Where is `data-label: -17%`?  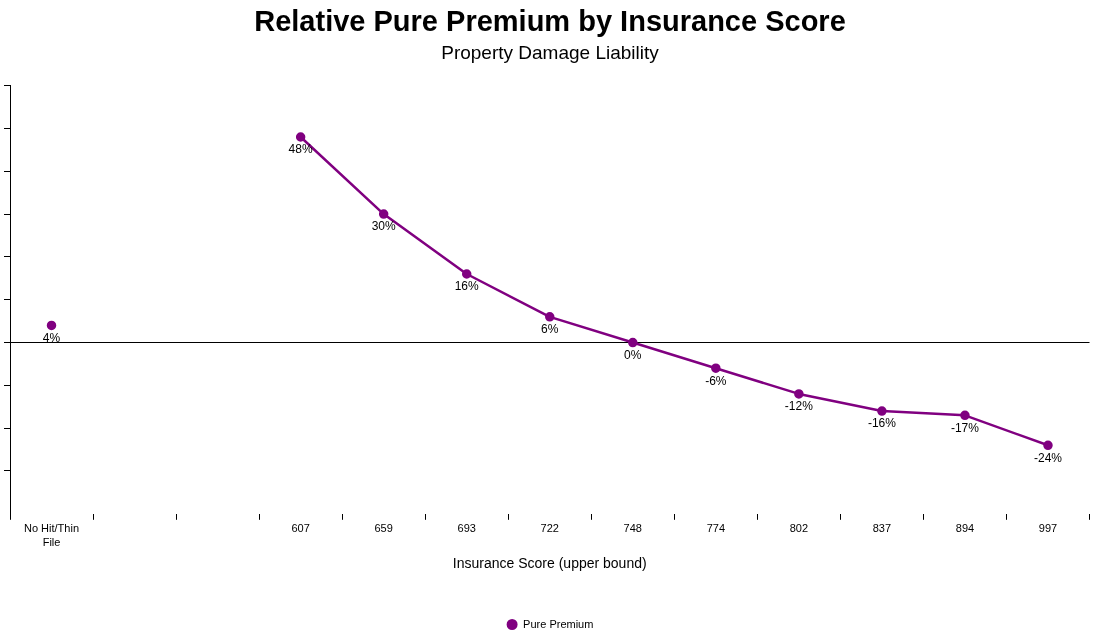
data-label: -17% is located at coordinates (965, 427).